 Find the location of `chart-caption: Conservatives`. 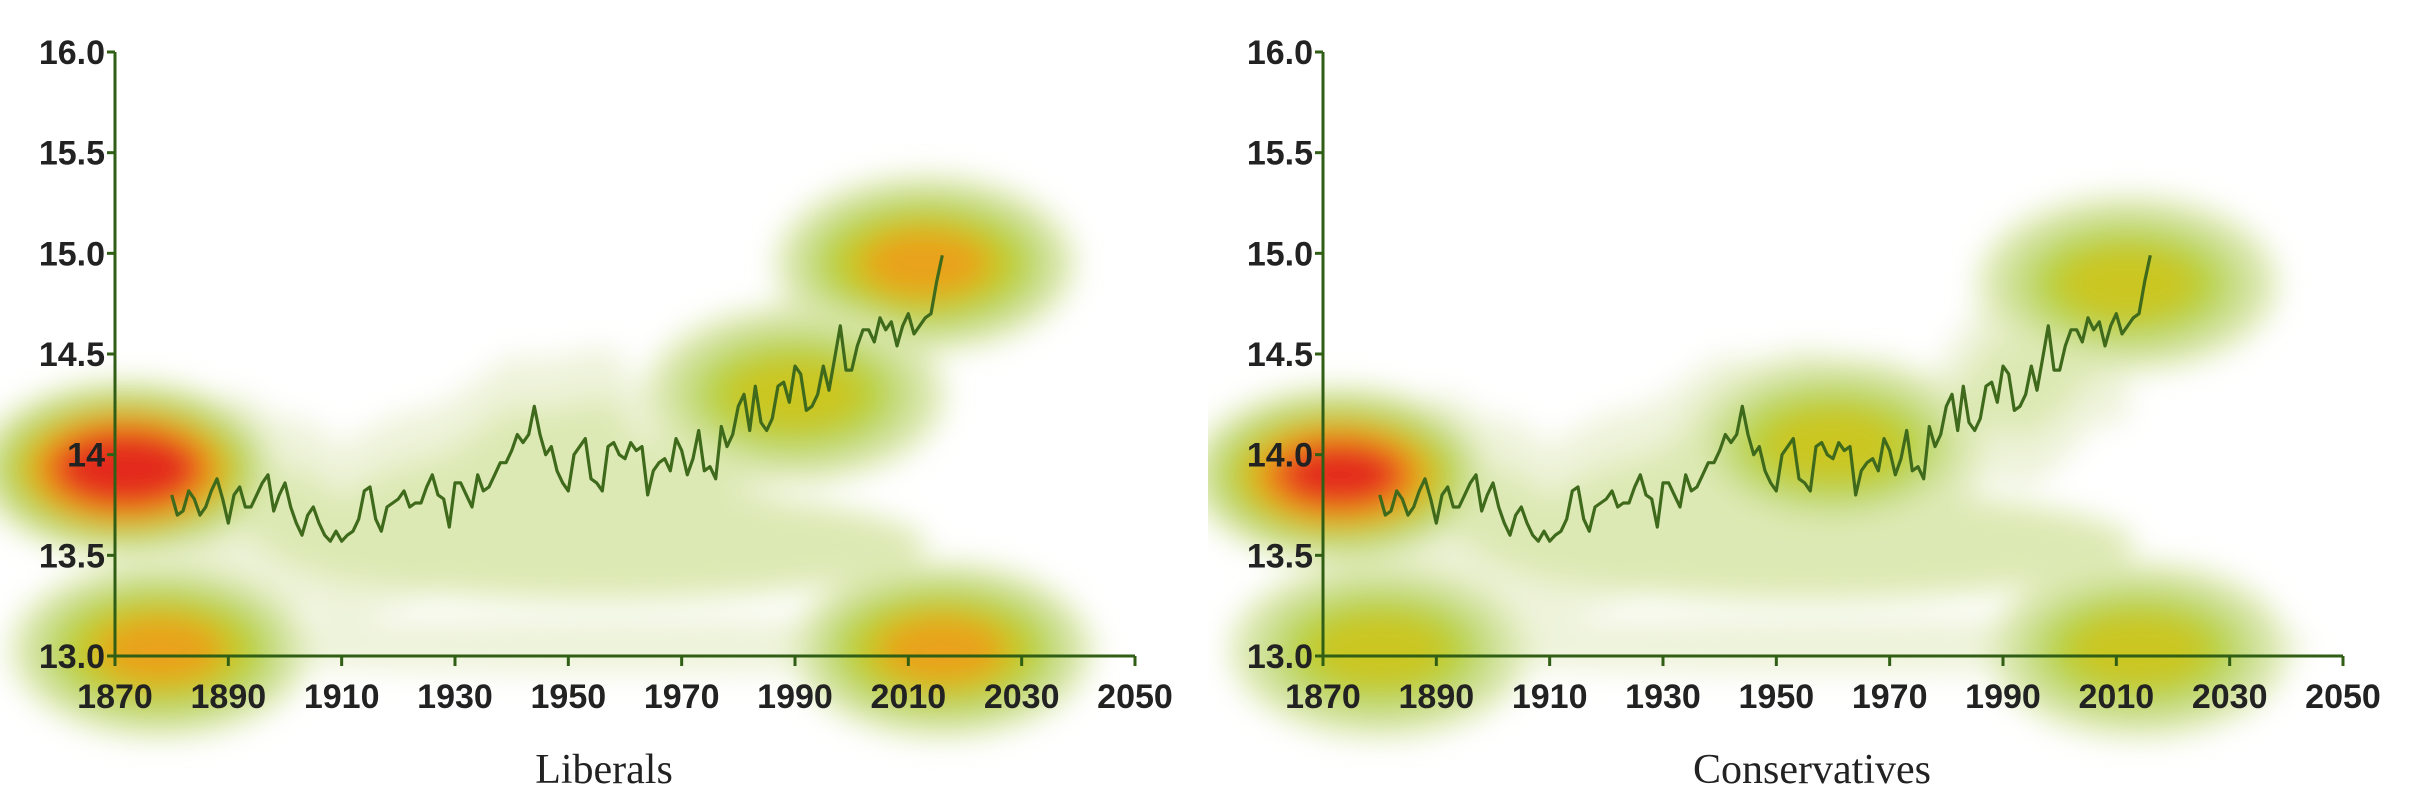

chart-caption: Conservatives is located at coordinates (1812, 770).